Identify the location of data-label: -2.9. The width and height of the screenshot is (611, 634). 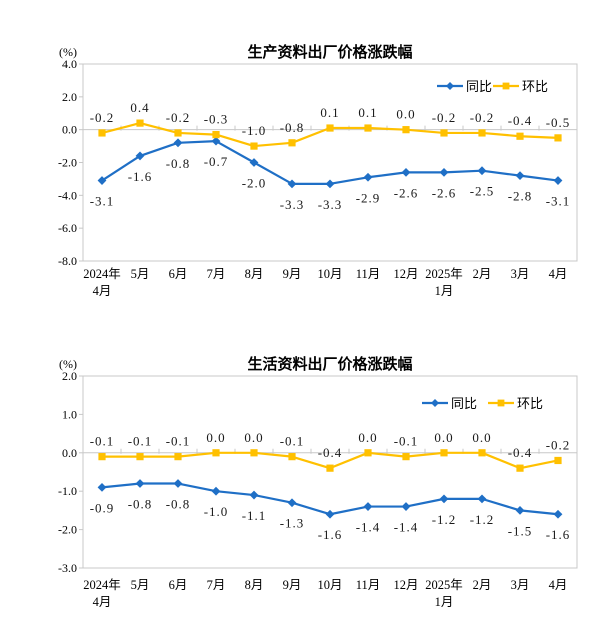
(368, 197).